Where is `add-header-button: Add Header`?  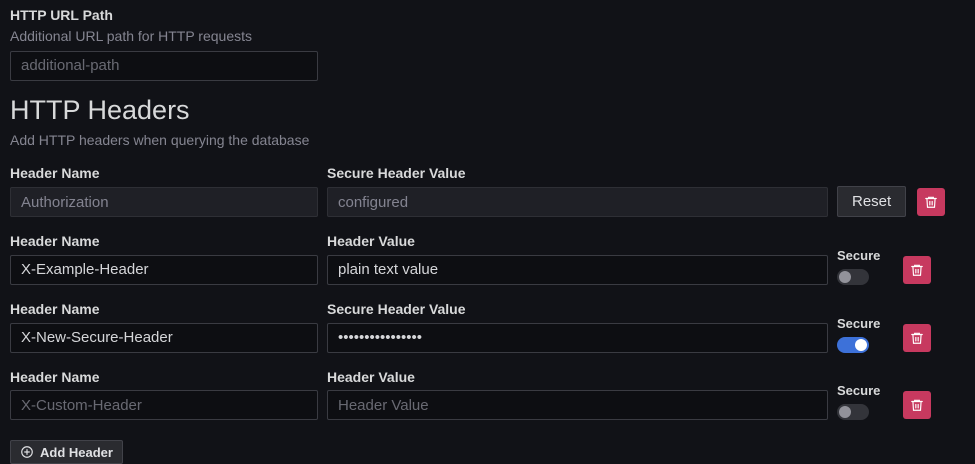
add-header-button: Add Header is located at coordinates (66, 452).